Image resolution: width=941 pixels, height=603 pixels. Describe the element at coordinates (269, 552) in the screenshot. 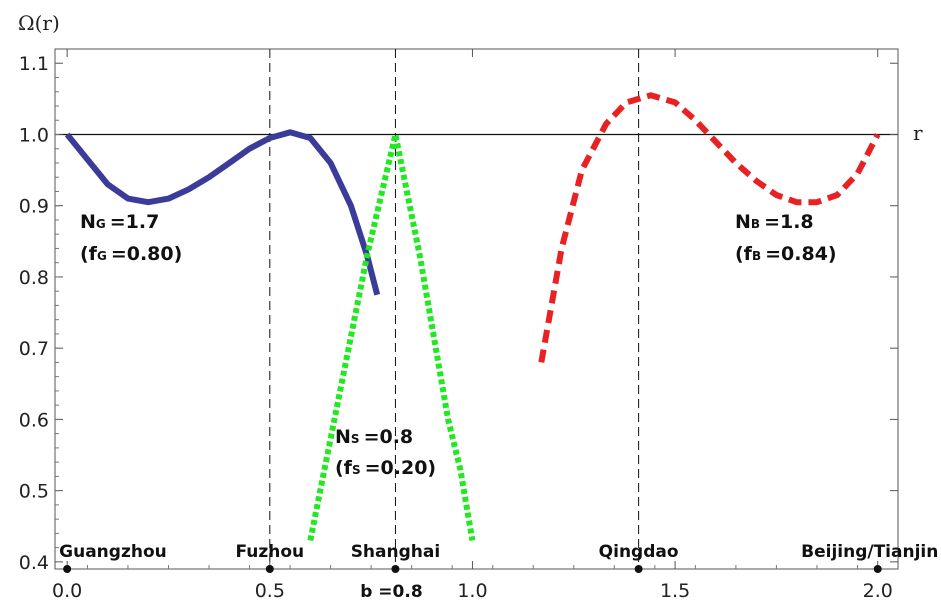

I see `city-label: Fuzhou` at that location.